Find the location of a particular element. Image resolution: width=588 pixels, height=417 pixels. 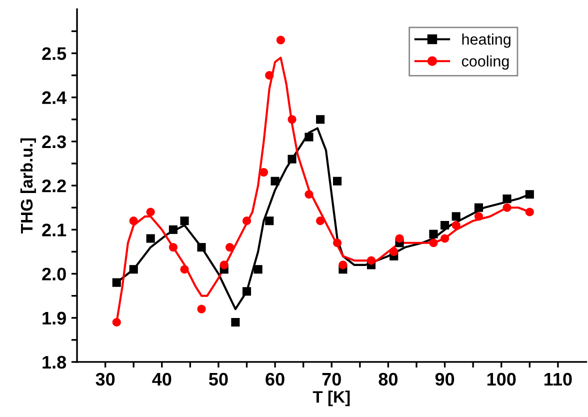

x-axis-title: T [K] is located at coordinates (331, 398).